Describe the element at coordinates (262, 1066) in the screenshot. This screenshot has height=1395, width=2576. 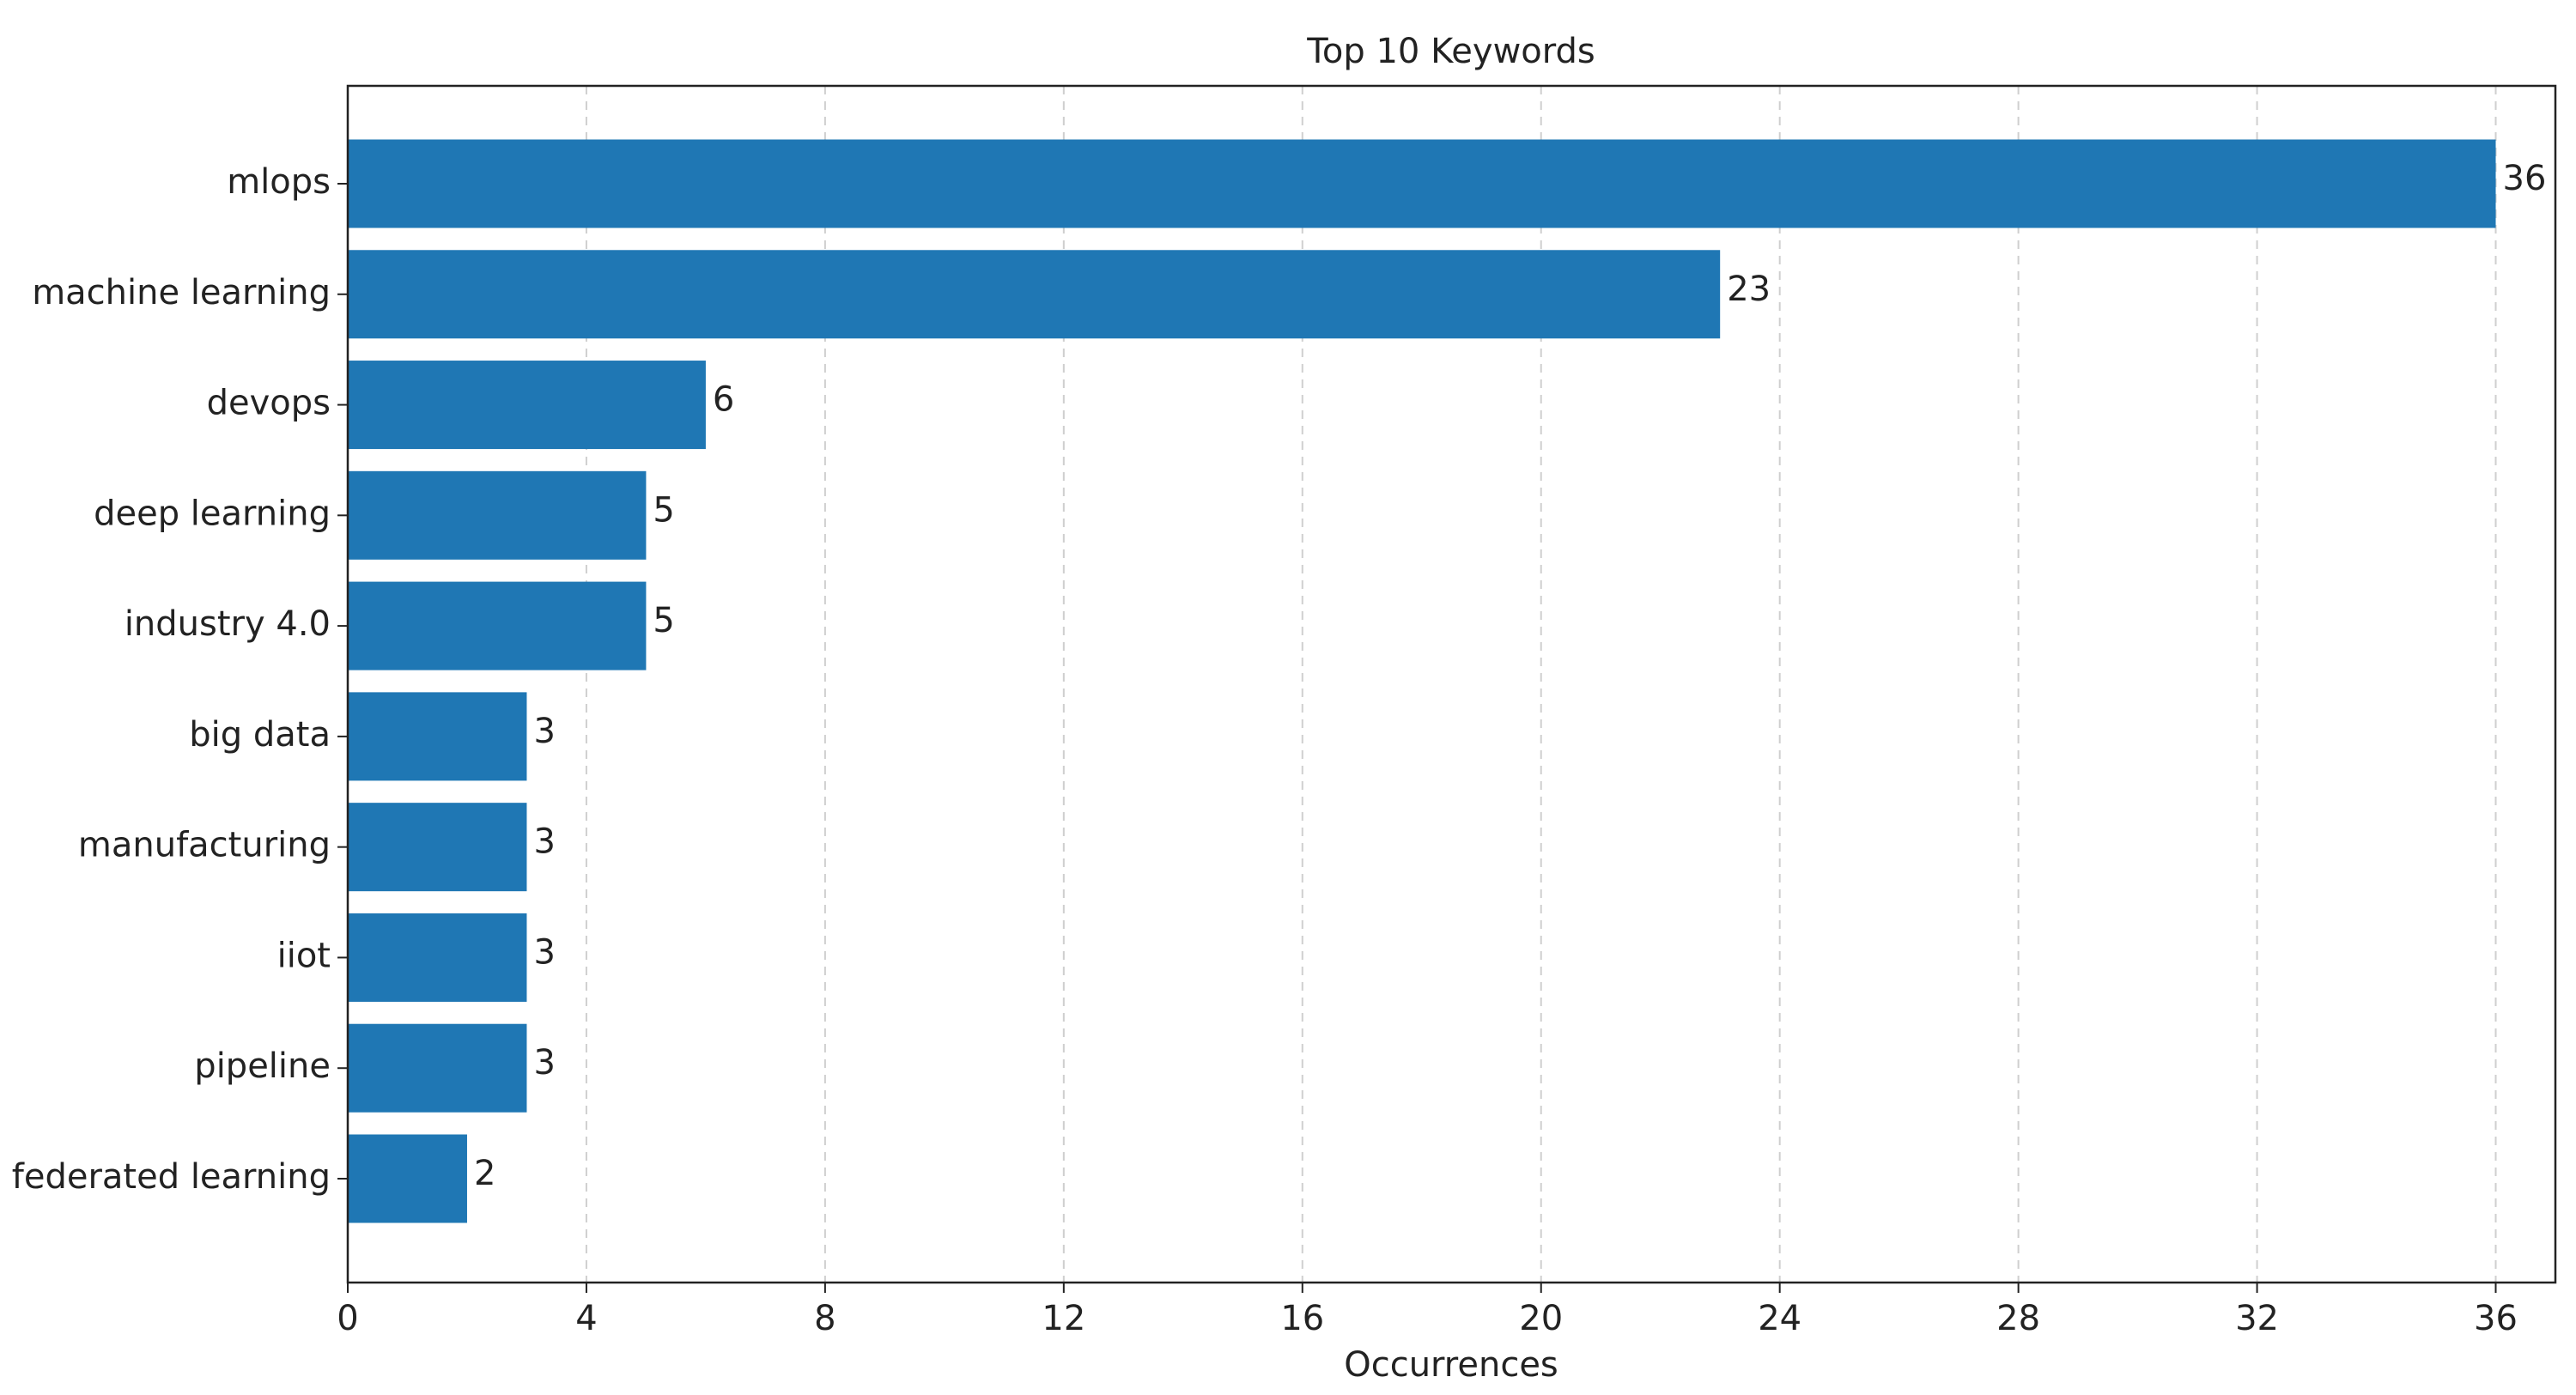
I see `y-tick-label: pipeline` at that location.